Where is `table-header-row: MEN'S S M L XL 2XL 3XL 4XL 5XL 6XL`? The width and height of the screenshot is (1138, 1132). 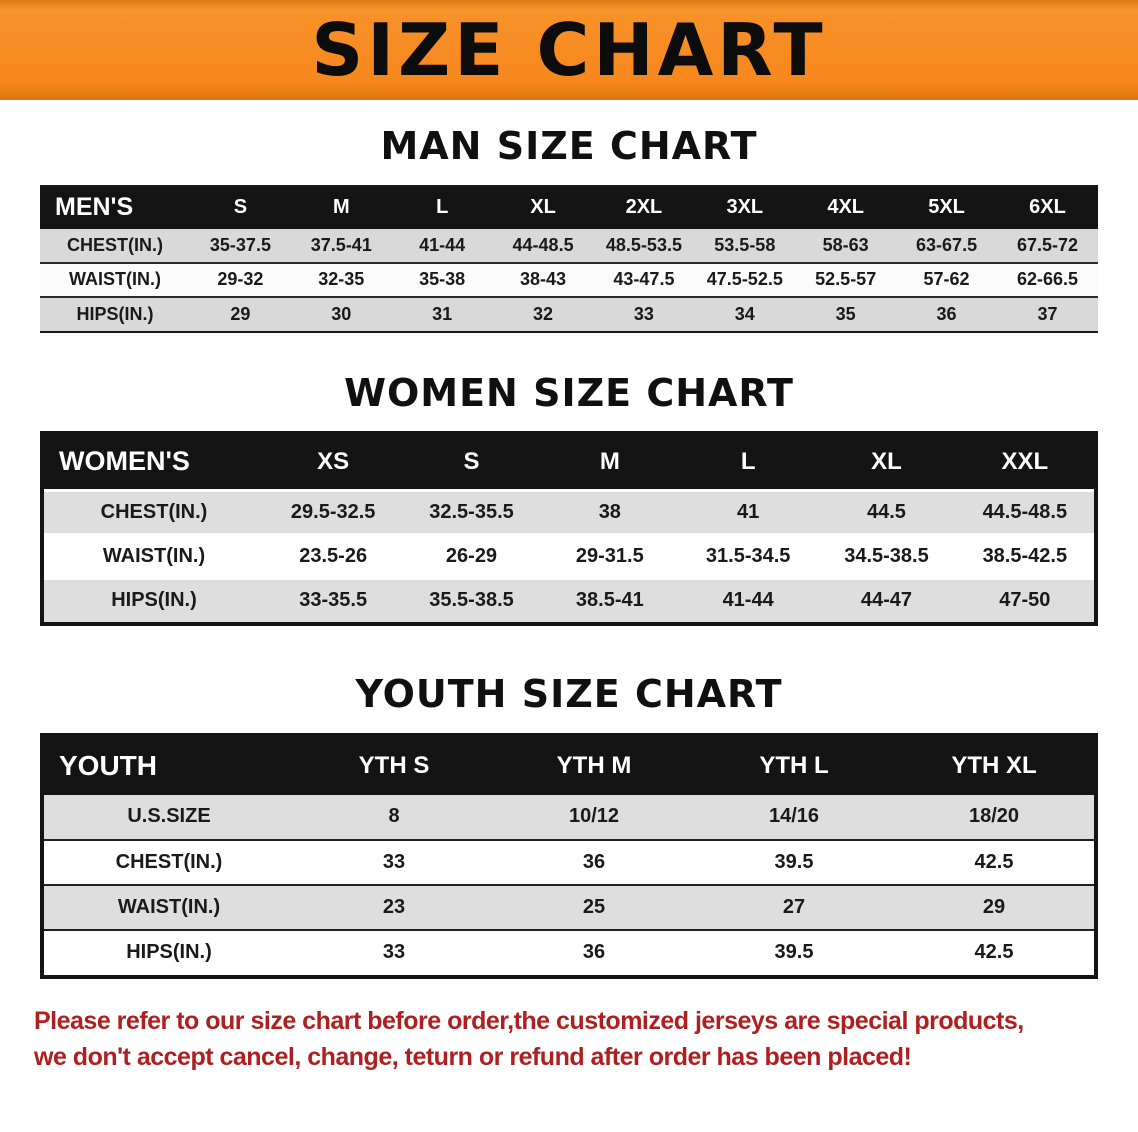
table-header-row: MEN'S S M L XL 2XL 3XL 4XL 5XL 6XL is located at coordinates (569, 207).